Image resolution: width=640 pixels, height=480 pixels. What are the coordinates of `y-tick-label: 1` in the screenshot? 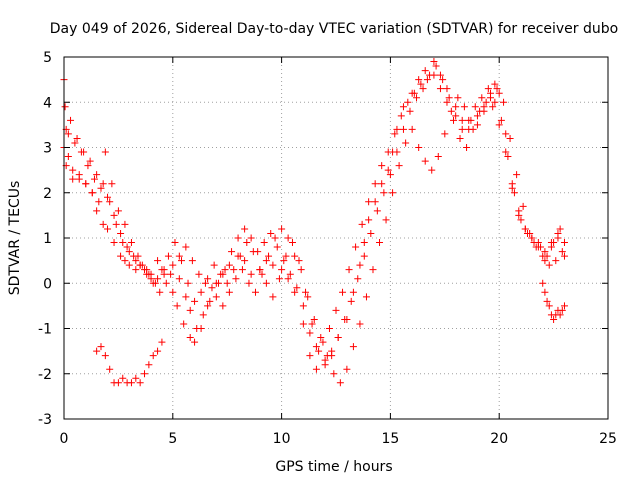 It's located at (47, 239).